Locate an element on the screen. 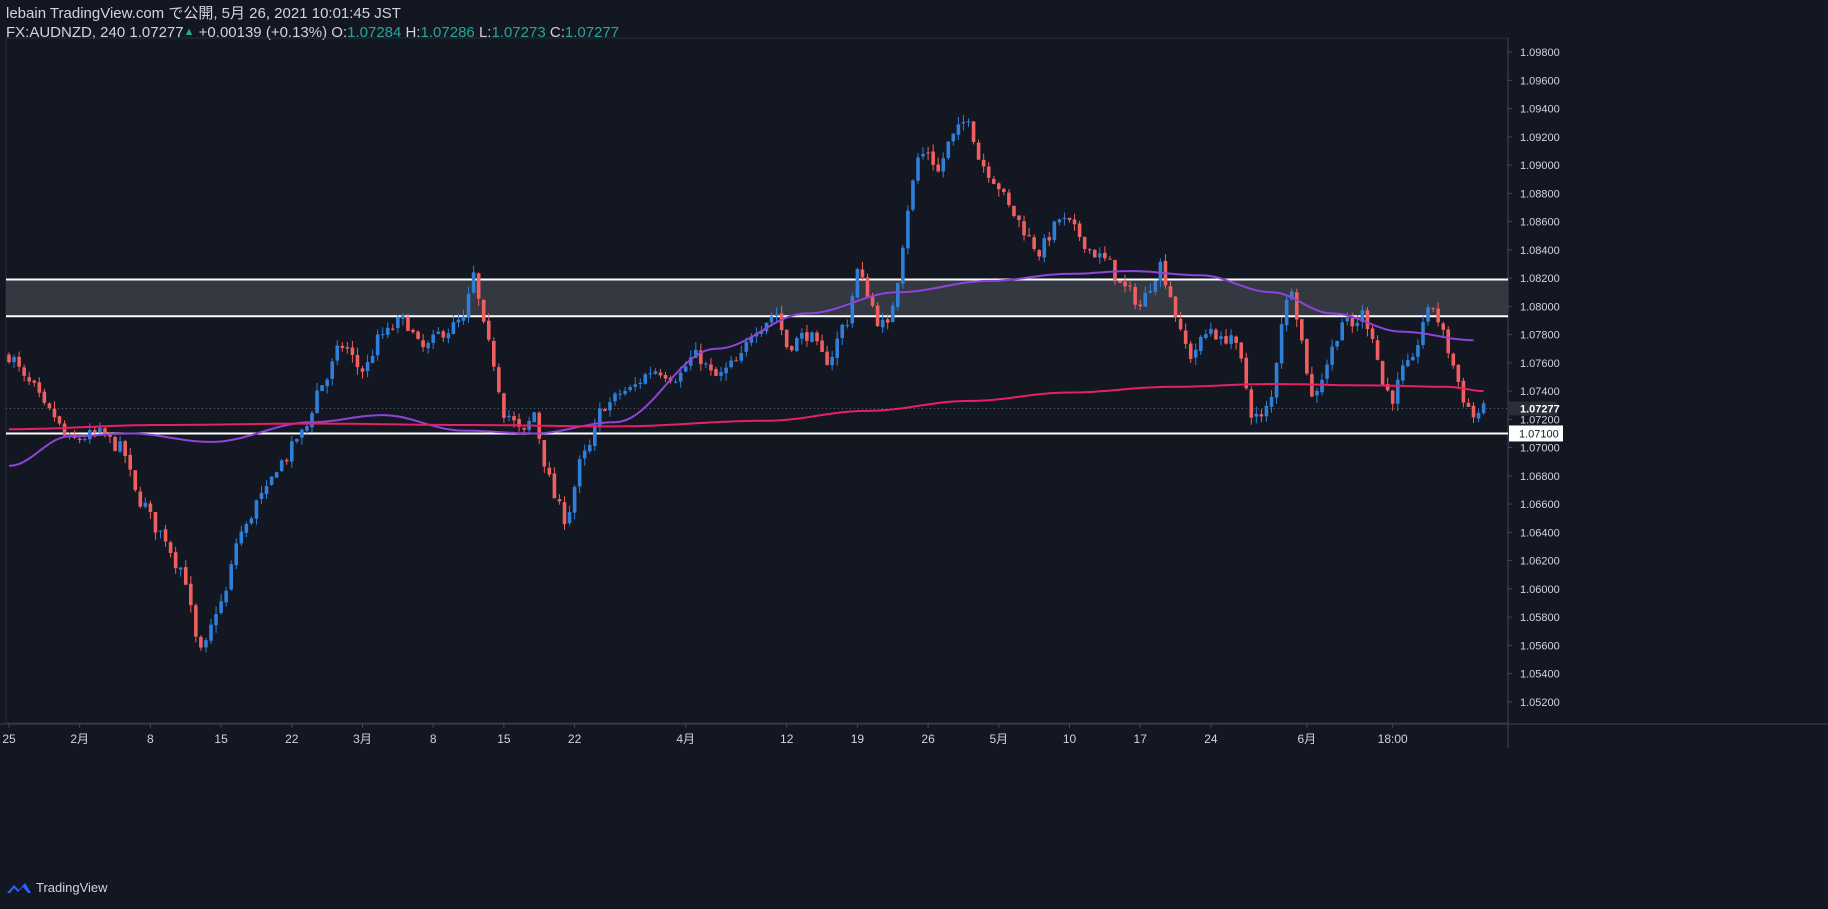 Image resolution: width=1828 pixels, height=909 pixels. time-tick-label: 19 is located at coordinates (858, 739).